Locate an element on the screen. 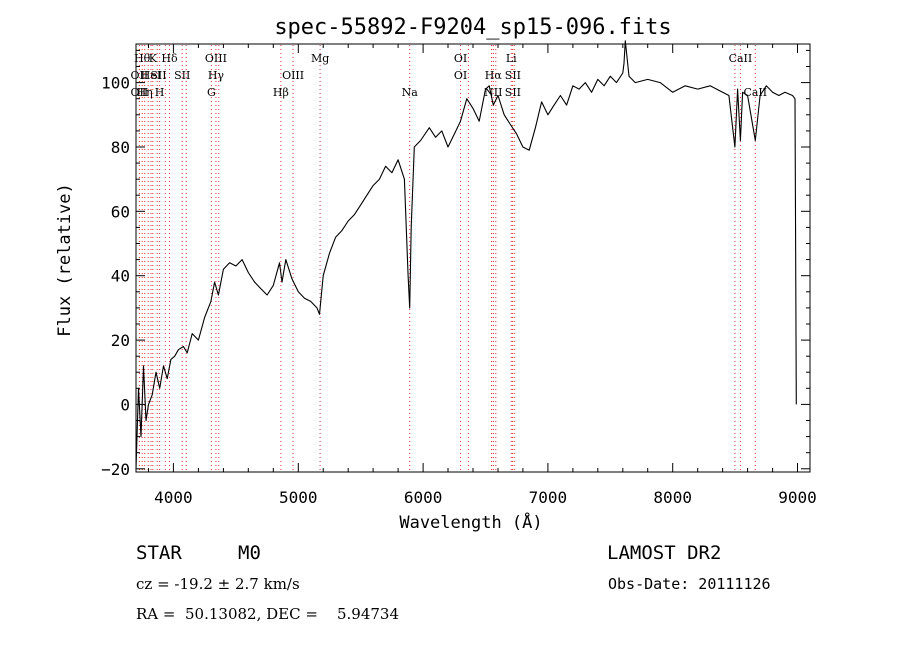 This screenshot has height=650, width=900. y-tick-label: 40 is located at coordinates (120, 276).